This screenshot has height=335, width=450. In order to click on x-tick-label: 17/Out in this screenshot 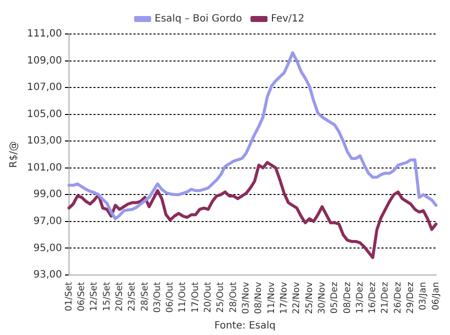, I will do `click(195, 297)`.